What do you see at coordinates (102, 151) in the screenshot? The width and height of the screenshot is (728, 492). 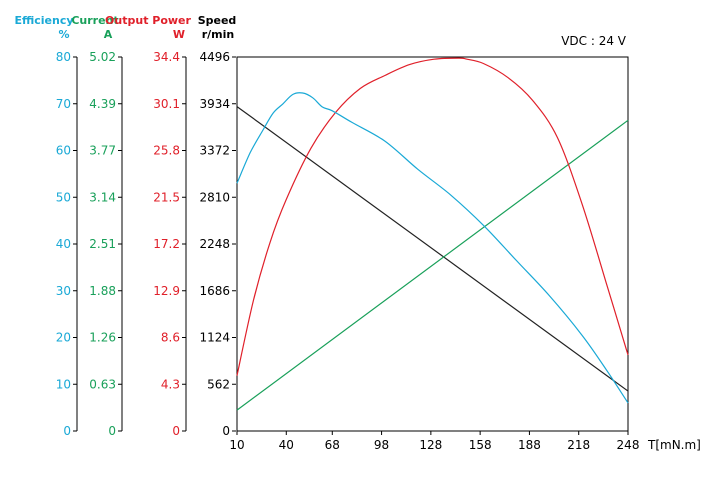 I see `current-tick-label: 3.77` at bounding box center [102, 151].